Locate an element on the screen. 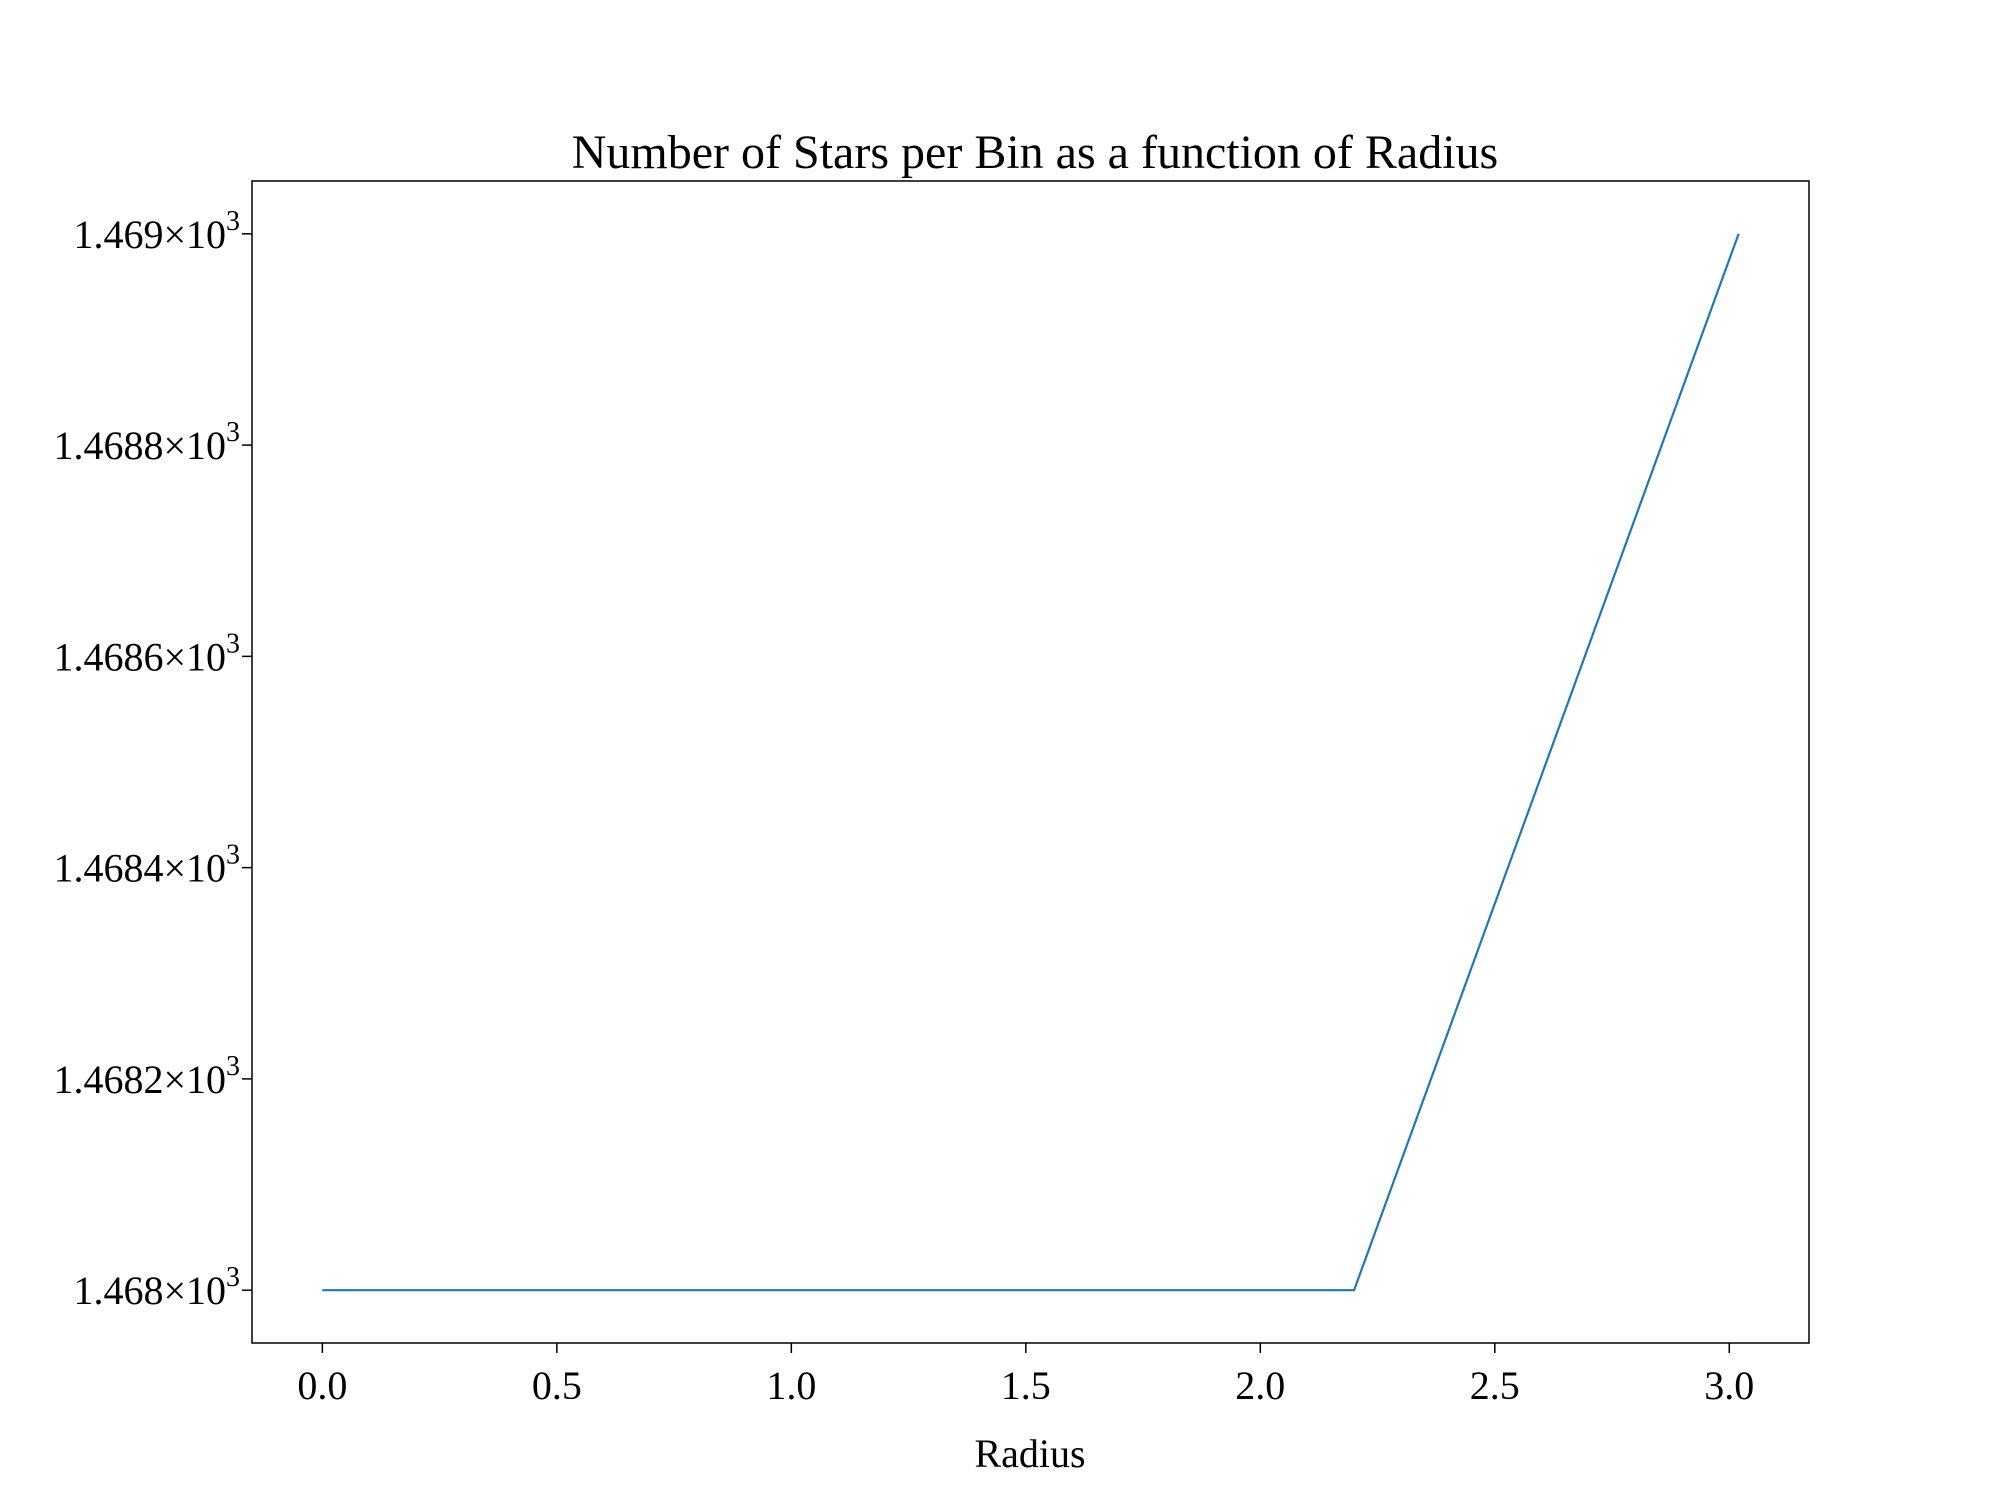 Image resolution: width=2000 pixels, height=1505 pixels. y-tick-label: 1.469×10³ is located at coordinates (156, 231).